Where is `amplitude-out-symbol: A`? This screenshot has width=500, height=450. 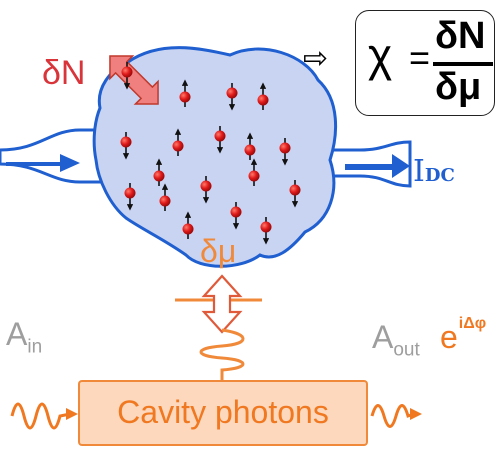 amplitude-out-symbol: A is located at coordinates (383, 337).